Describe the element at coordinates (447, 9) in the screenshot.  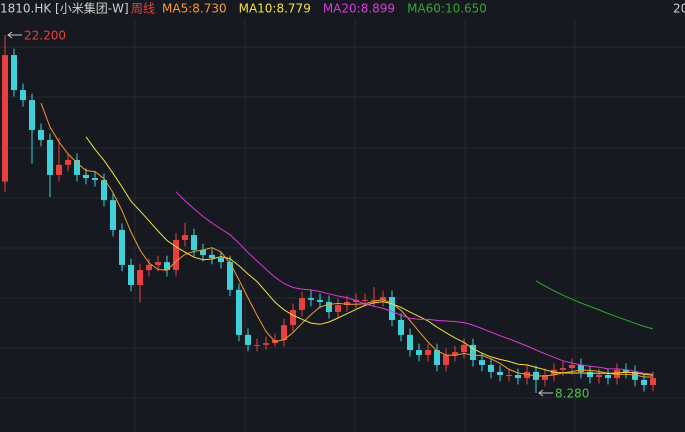
I see `ma-label: MA60:10.650` at that location.